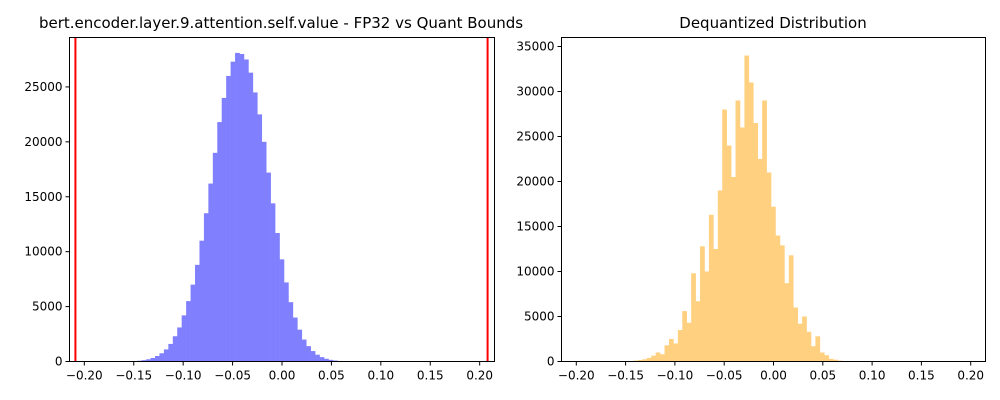 This screenshot has height=400, width=1000. What do you see at coordinates (535, 182) in the screenshot?
I see `y-tick-label: 20000` at bounding box center [535, 182].